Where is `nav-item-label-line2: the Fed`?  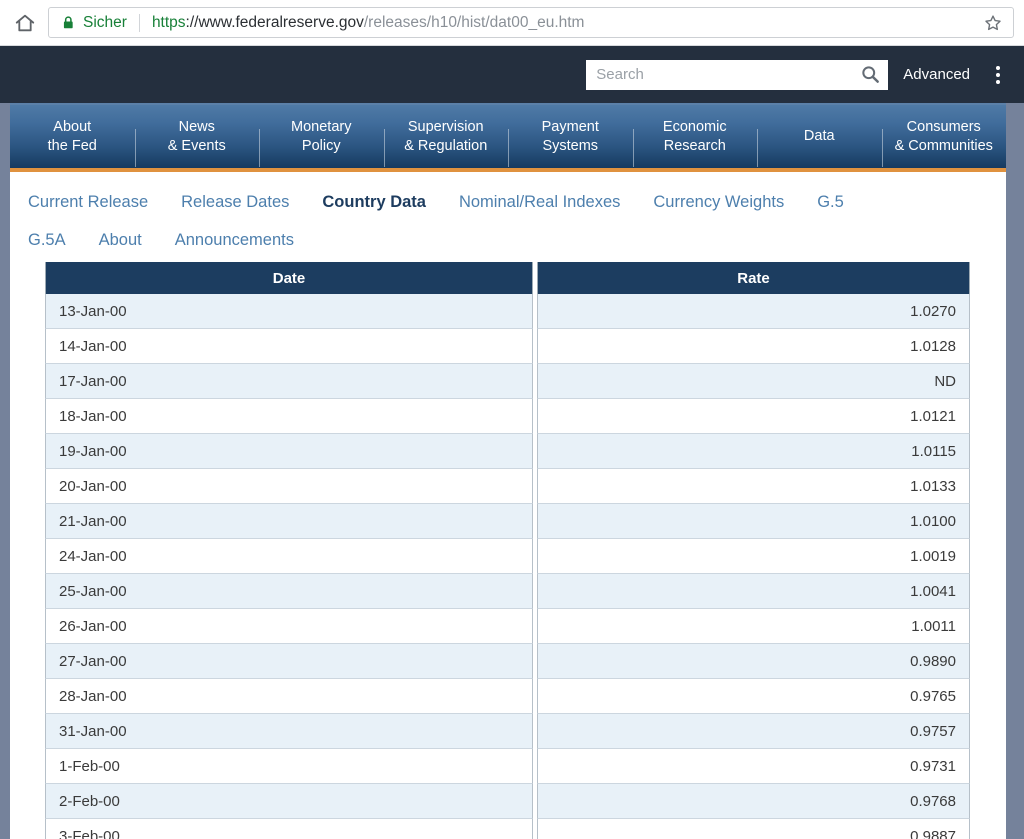
nav-item-label-line2: the Fed is located at coordinates (72, 145).